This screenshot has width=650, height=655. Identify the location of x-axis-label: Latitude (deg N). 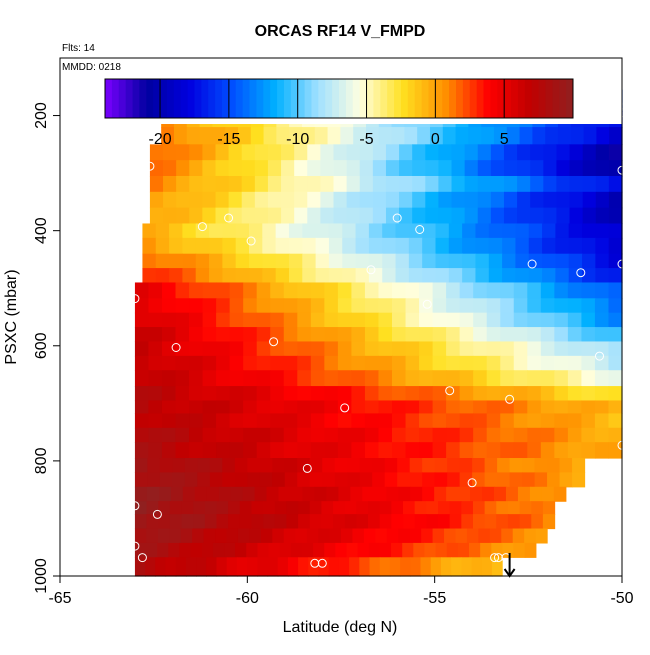
(340, 627).